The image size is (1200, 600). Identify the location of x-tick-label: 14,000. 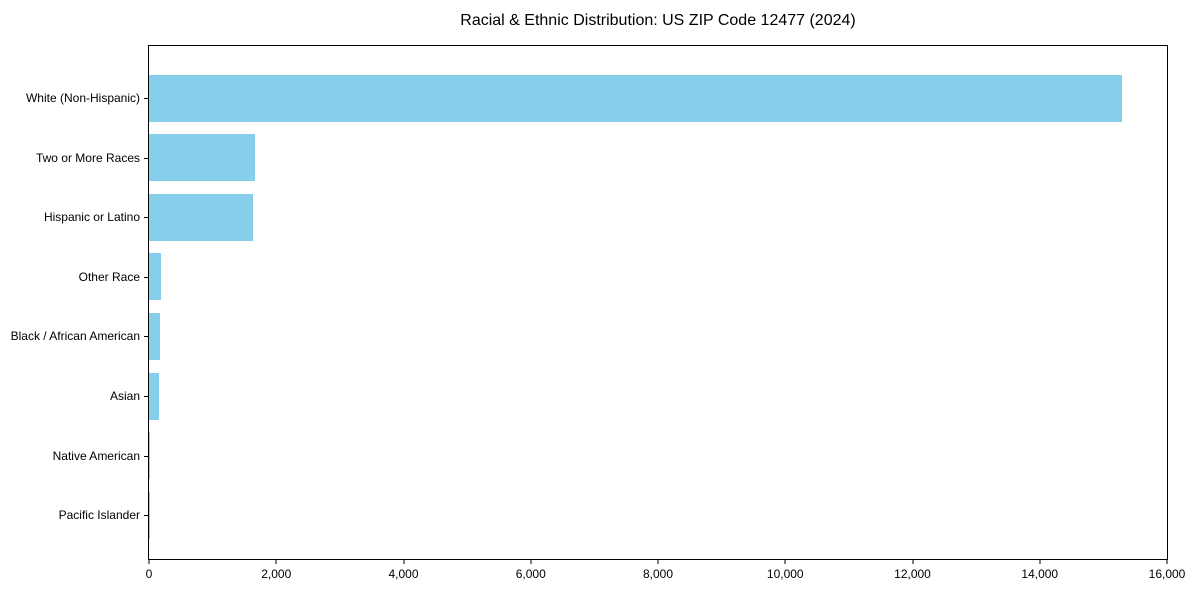
(1040, 574).